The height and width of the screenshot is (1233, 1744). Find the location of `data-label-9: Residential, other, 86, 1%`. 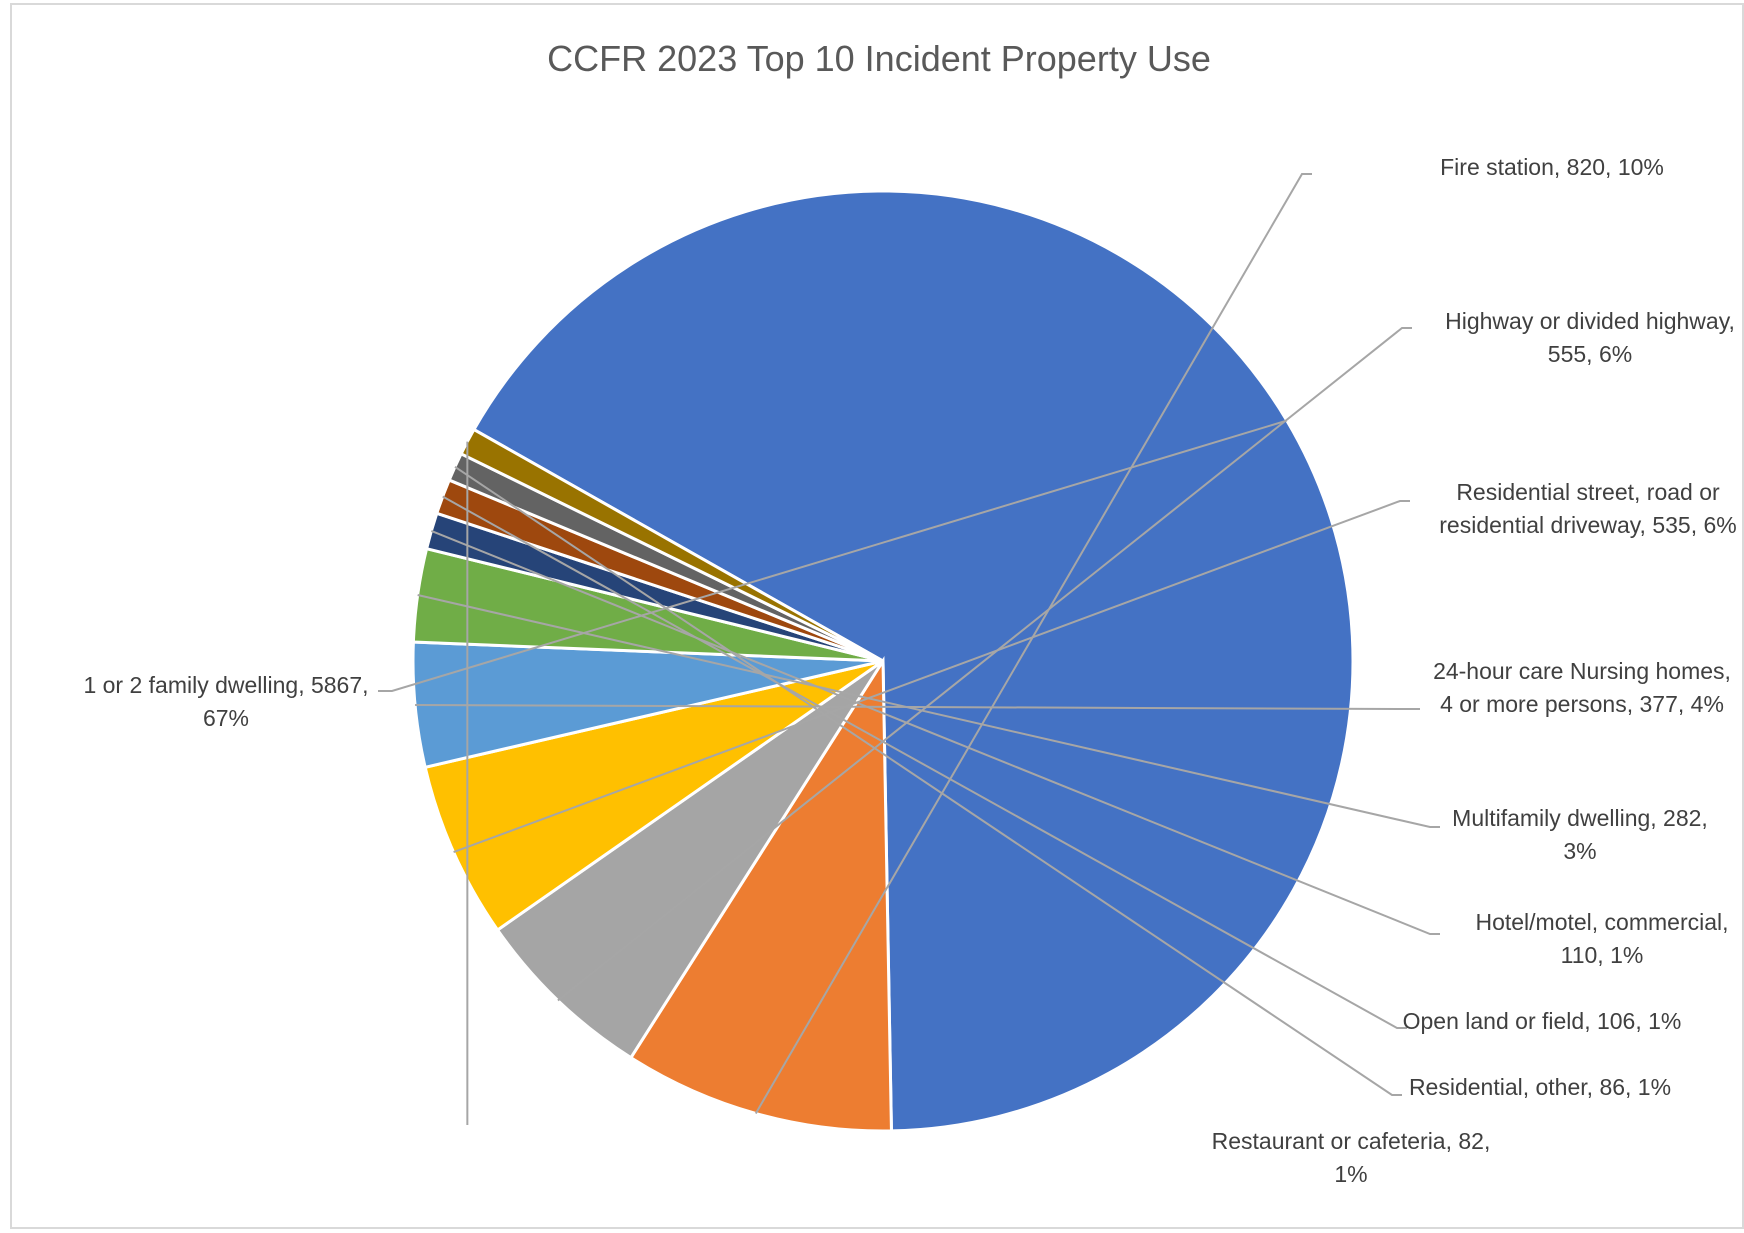

data-label-9: Residential, other, 86, 1% is located at coordinates (1540, 1087).